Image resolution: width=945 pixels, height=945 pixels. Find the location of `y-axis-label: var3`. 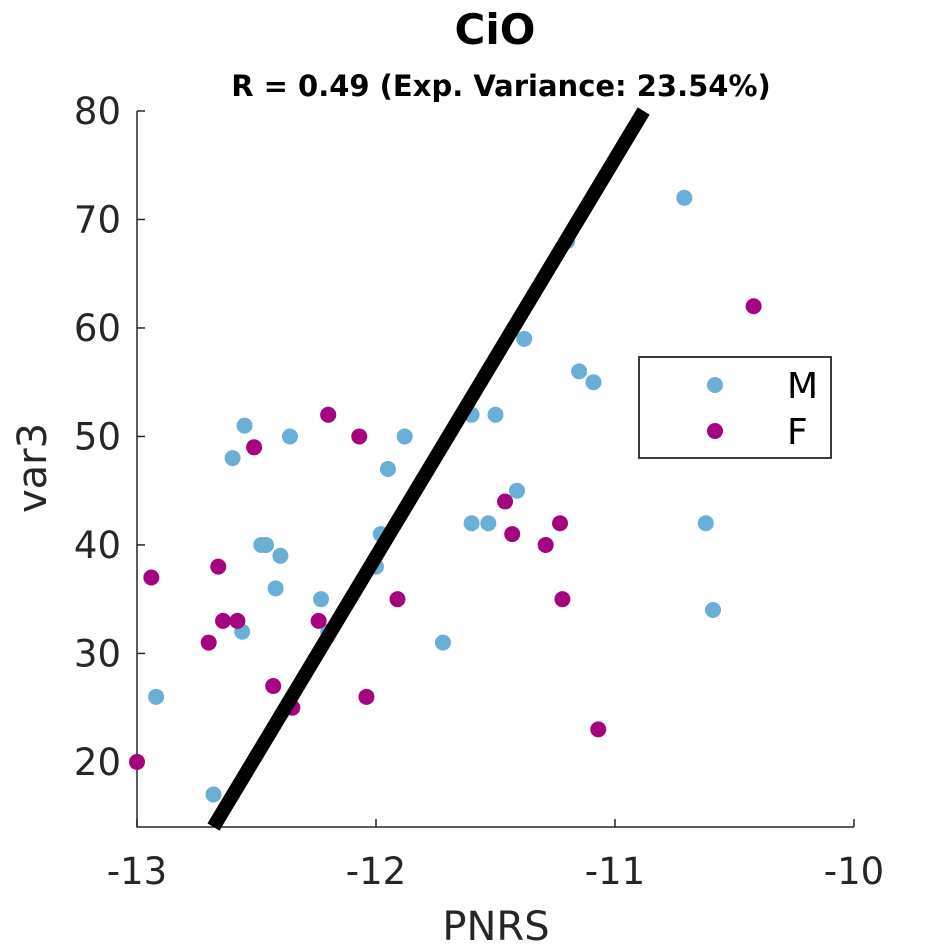

y-axis-label: var3 is located at coordinates (33, 468).